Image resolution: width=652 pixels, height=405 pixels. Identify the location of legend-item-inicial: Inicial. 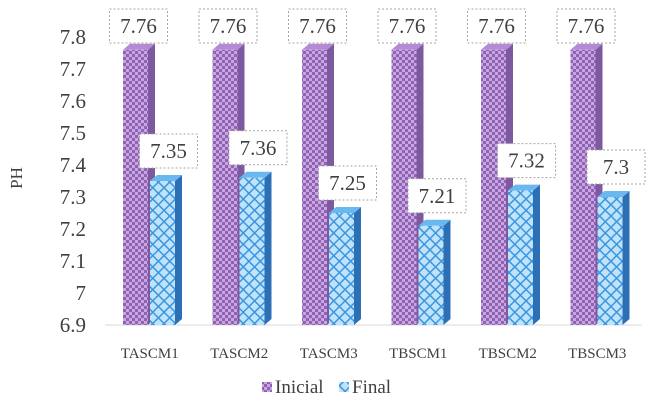
(293, 387).